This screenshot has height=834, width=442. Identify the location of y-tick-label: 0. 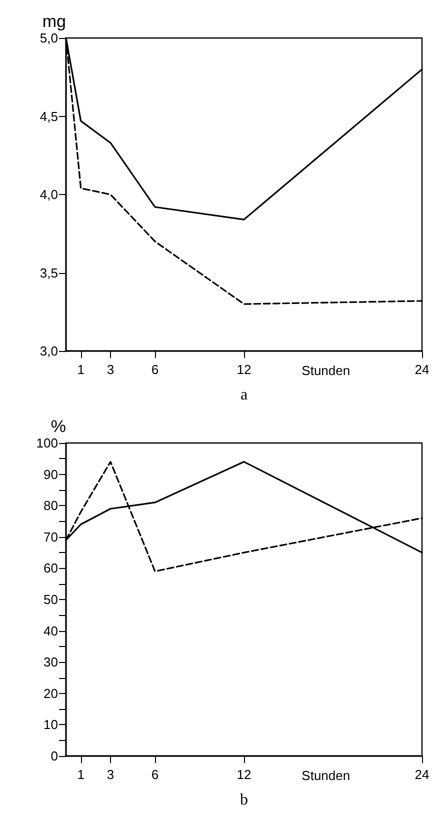
(54, 756).